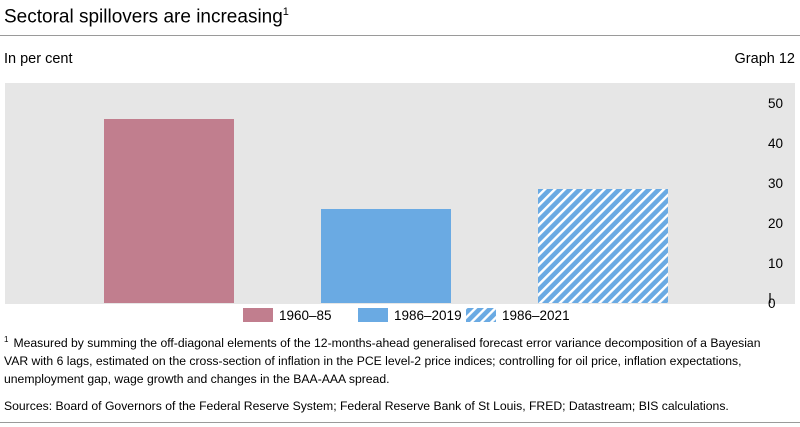  I want to click on chart-title-text: Sectoral spillovers are increasing, so click(143, 17).